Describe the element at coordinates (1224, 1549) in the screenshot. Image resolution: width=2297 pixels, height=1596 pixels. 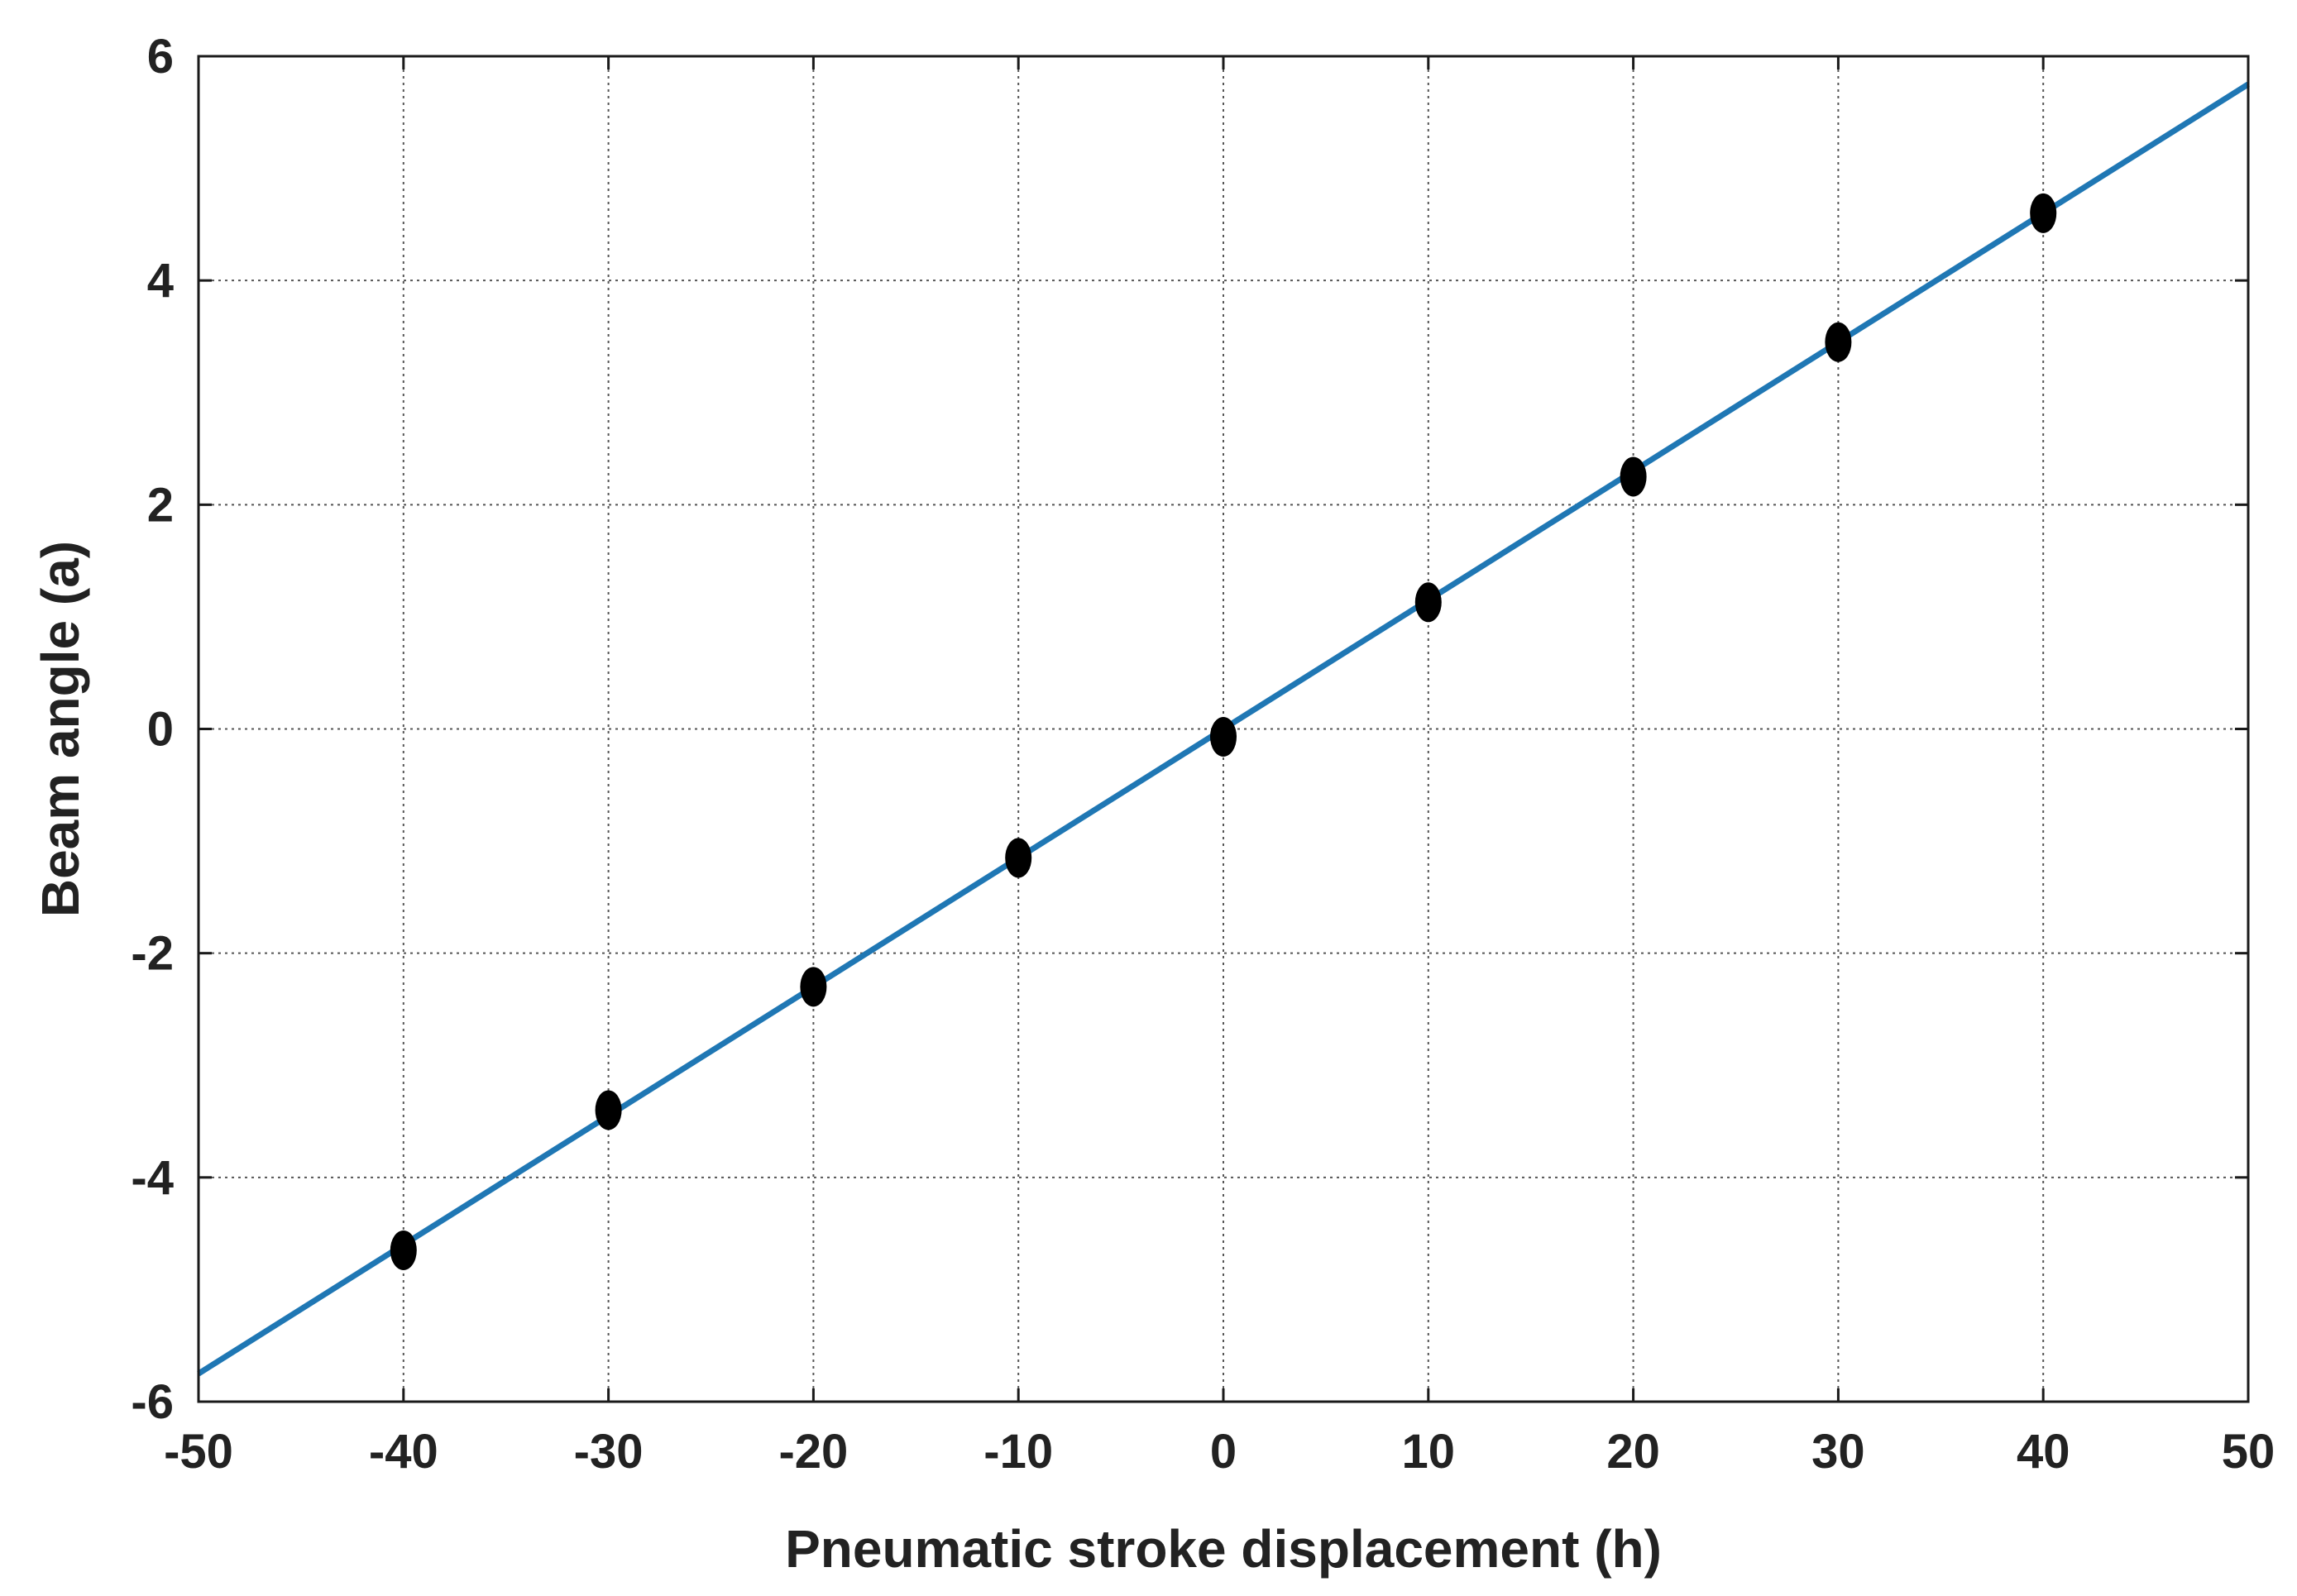
I see `x-axis-title: Pneumatic stroke displacement (h)` at that location.